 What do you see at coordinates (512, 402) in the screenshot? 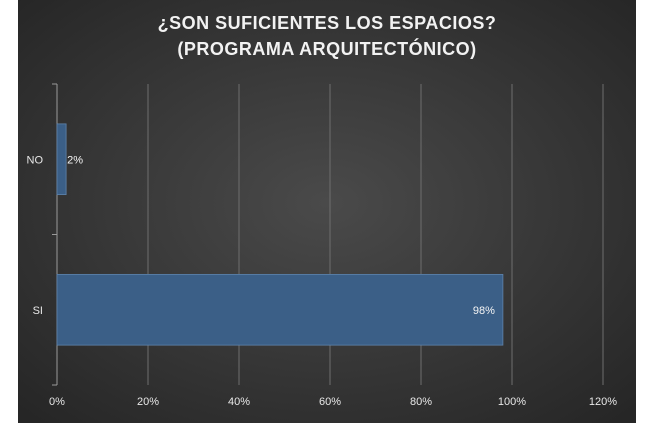
I see `x-tick-label: 100%` at bounding box center [512, 402].